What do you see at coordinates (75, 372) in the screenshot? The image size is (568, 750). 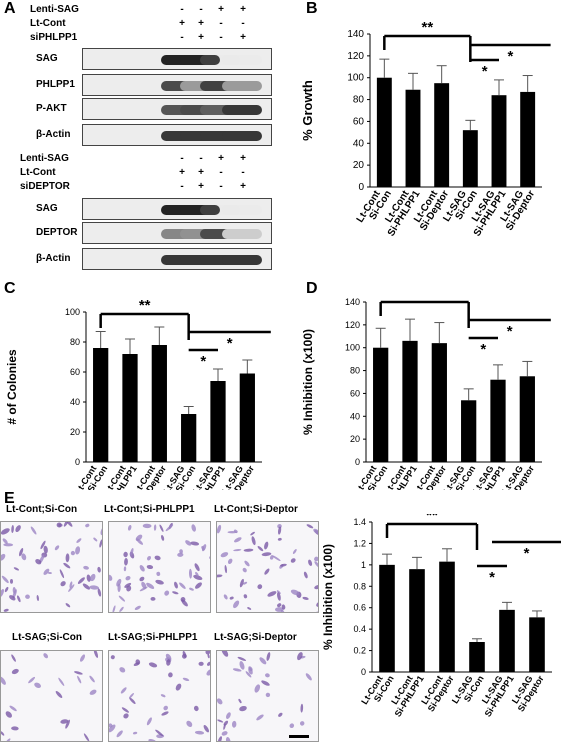 I see `y-tick-label: 60` at bounding box center [75, 372].